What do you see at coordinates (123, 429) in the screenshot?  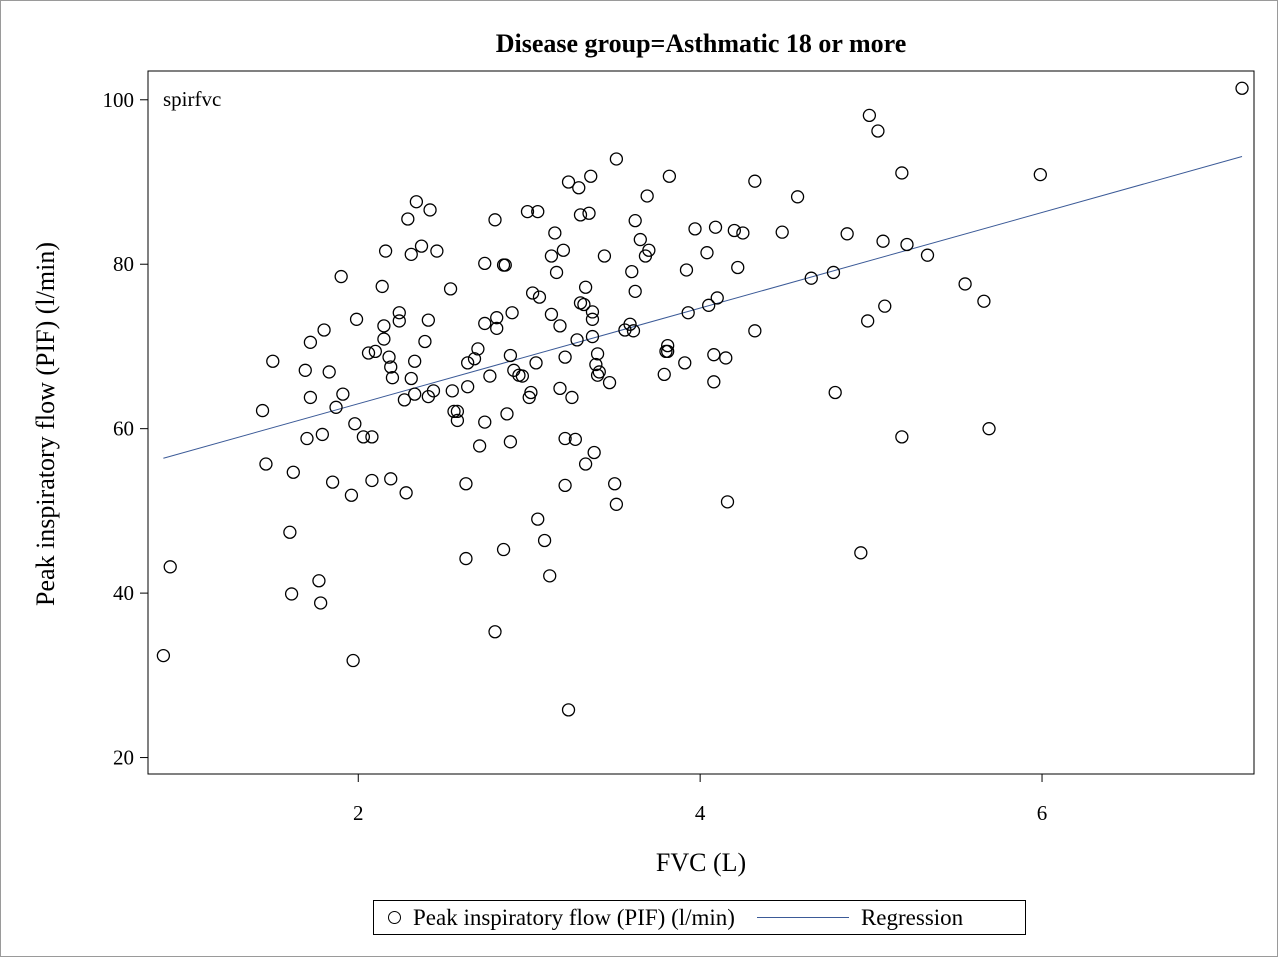 I see `y-tick-label: 60` at bounding box center [123, 429].